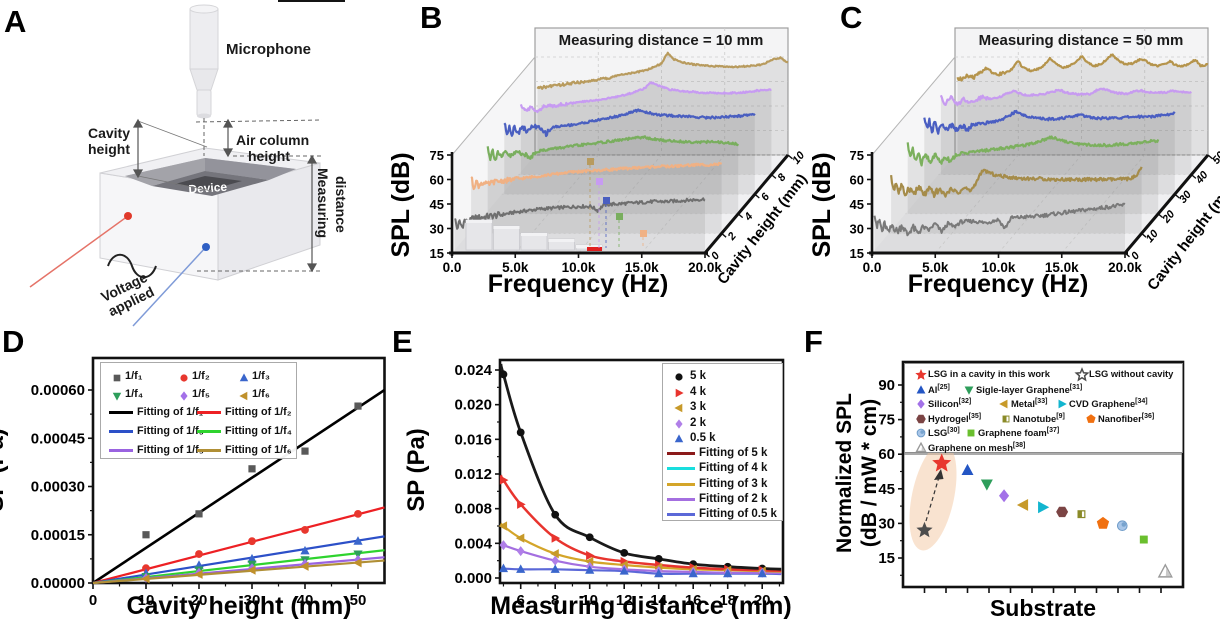  Describe the element at coordinates (679, 377) in the screenshot. I see `circle-icon` at that location.